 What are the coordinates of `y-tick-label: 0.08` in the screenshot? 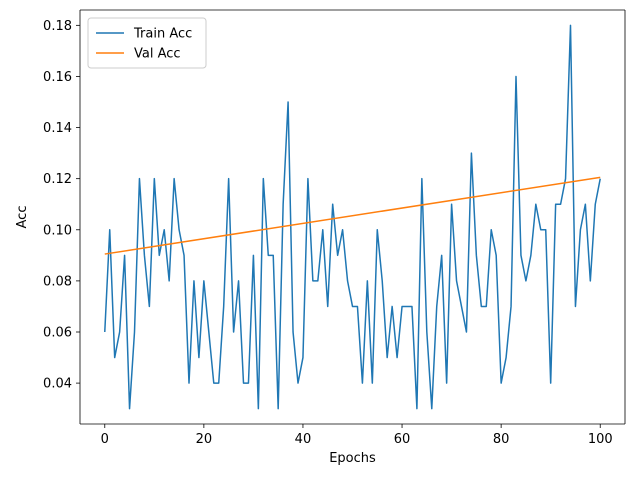 It's located at (57, 281).